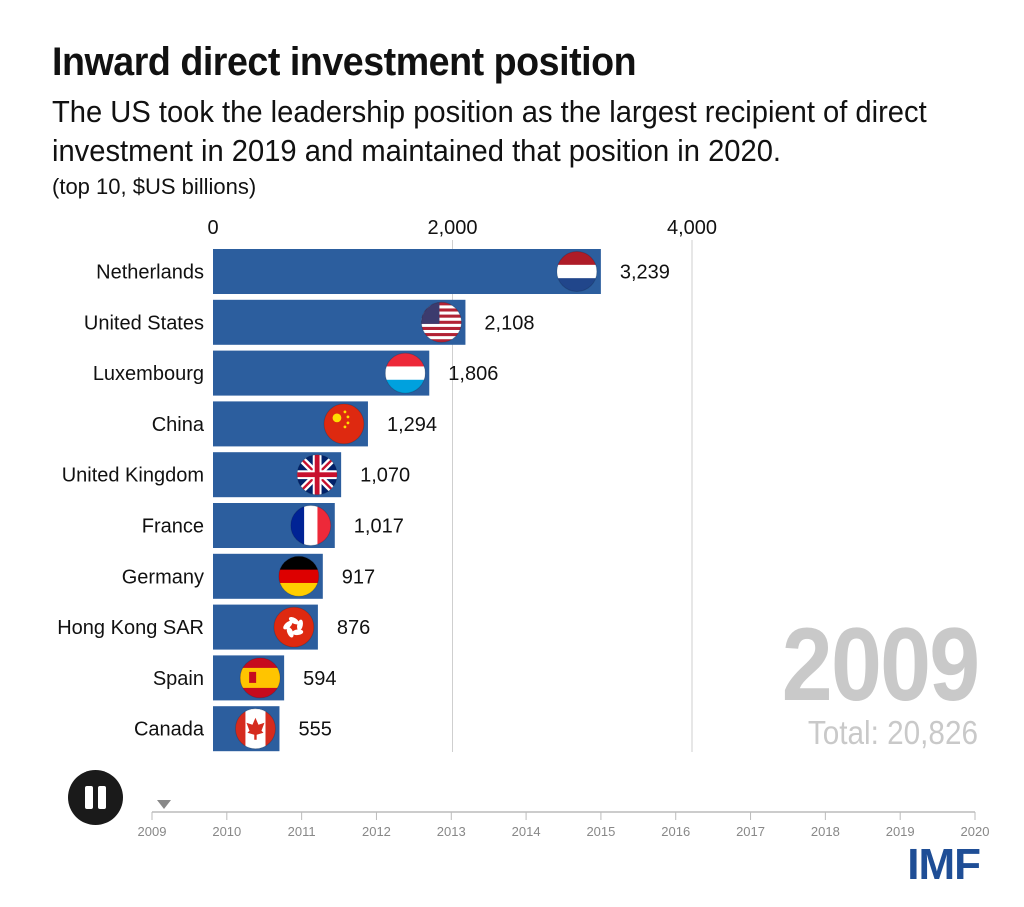 Image resolution: width=1024 pixels, height=907 pixels. Describe the element at coordinates (385, 476) in the screenshot. I see `value-label: 1,070` at that location.